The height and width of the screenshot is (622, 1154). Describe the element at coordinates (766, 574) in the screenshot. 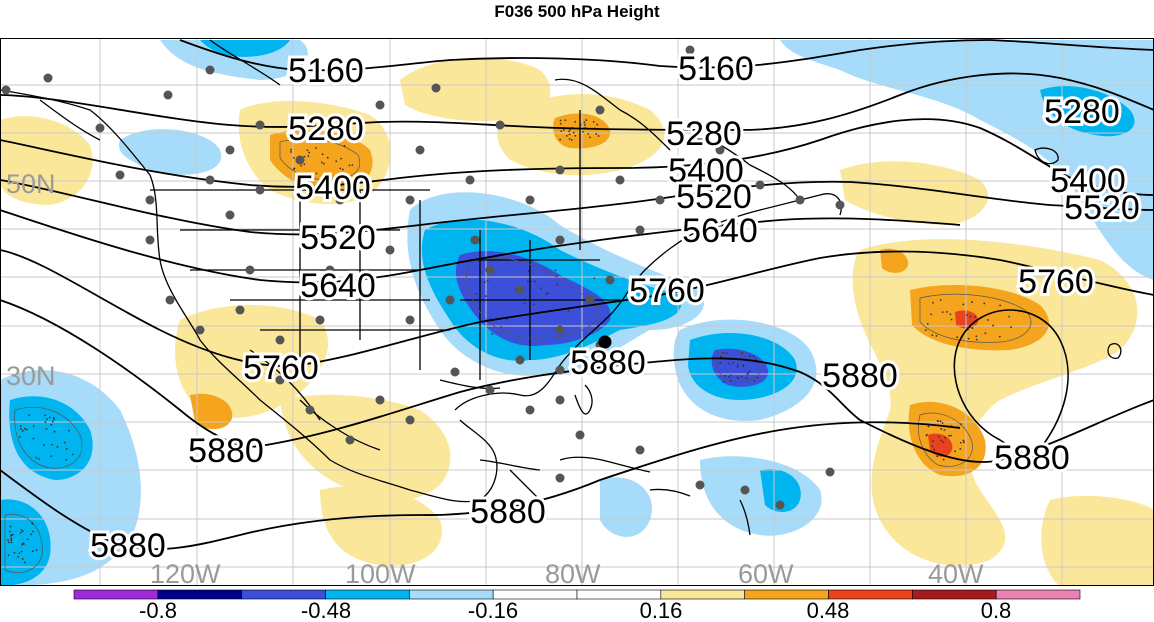

I see `lon-label-60w: 60W` at that location.